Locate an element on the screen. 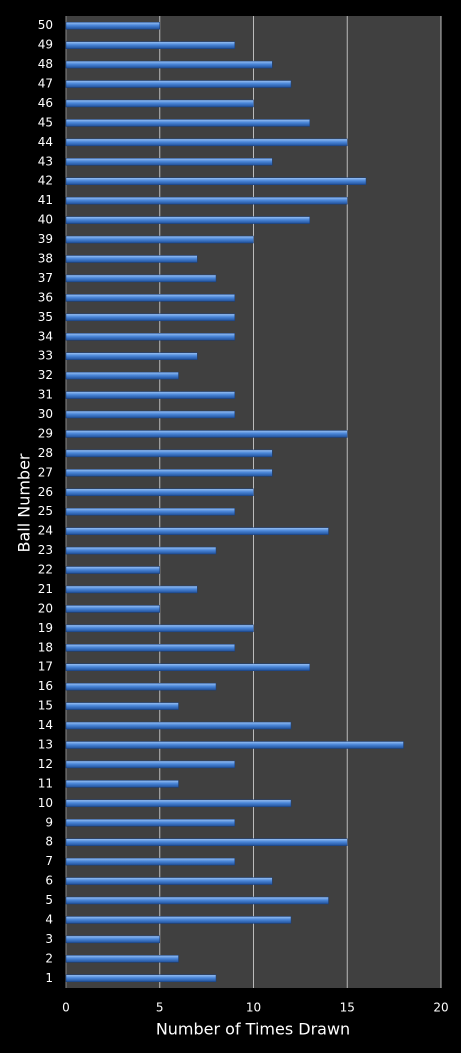  y-tick-label: 6 is located at coordinates (49, 881).